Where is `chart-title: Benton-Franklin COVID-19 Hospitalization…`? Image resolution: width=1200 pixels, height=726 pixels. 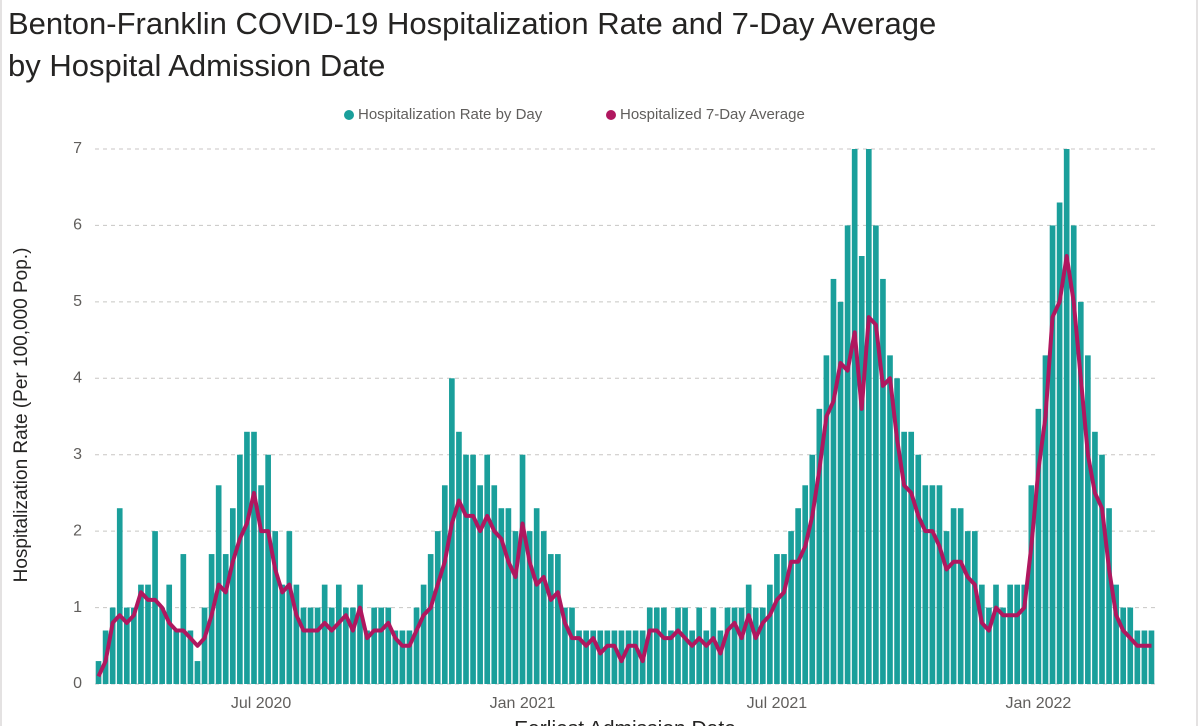 chart-title: Benton-Franklin COVID-19 Hospitalization… is located at coordinates (472, 23).